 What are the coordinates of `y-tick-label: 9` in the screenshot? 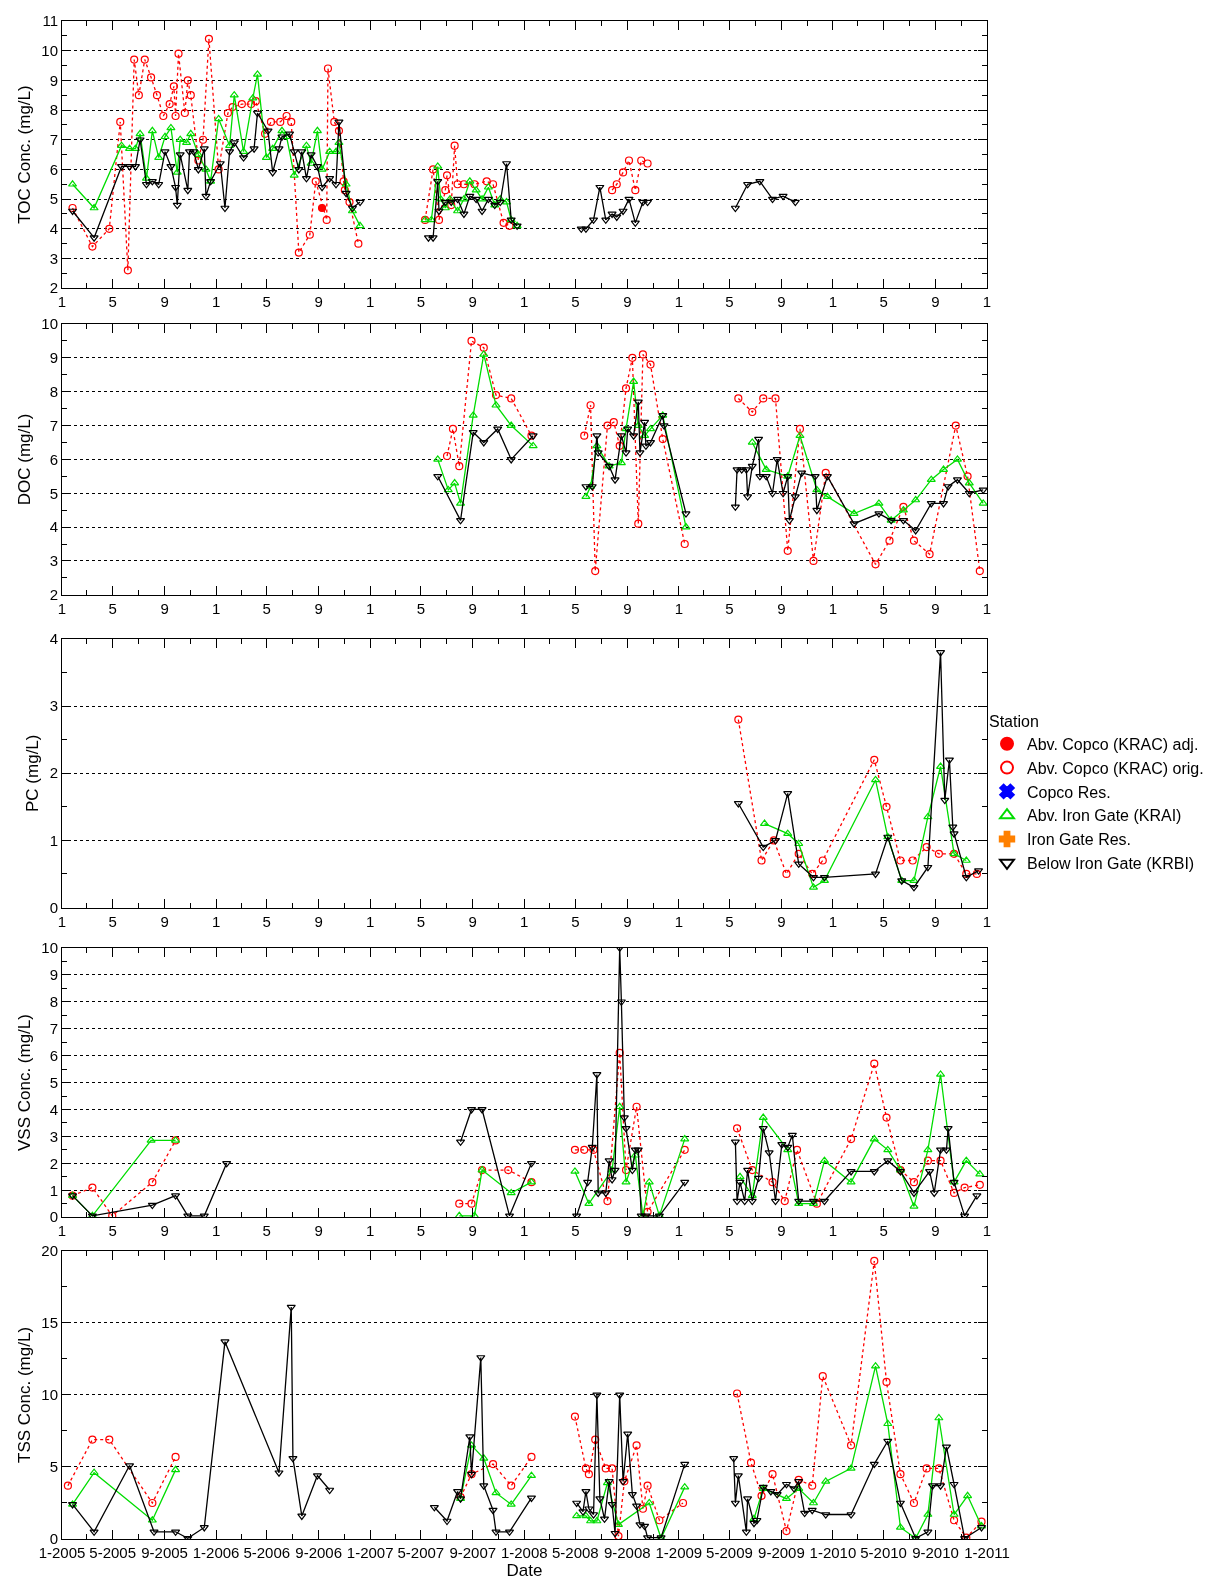 It's located at (53, 80).